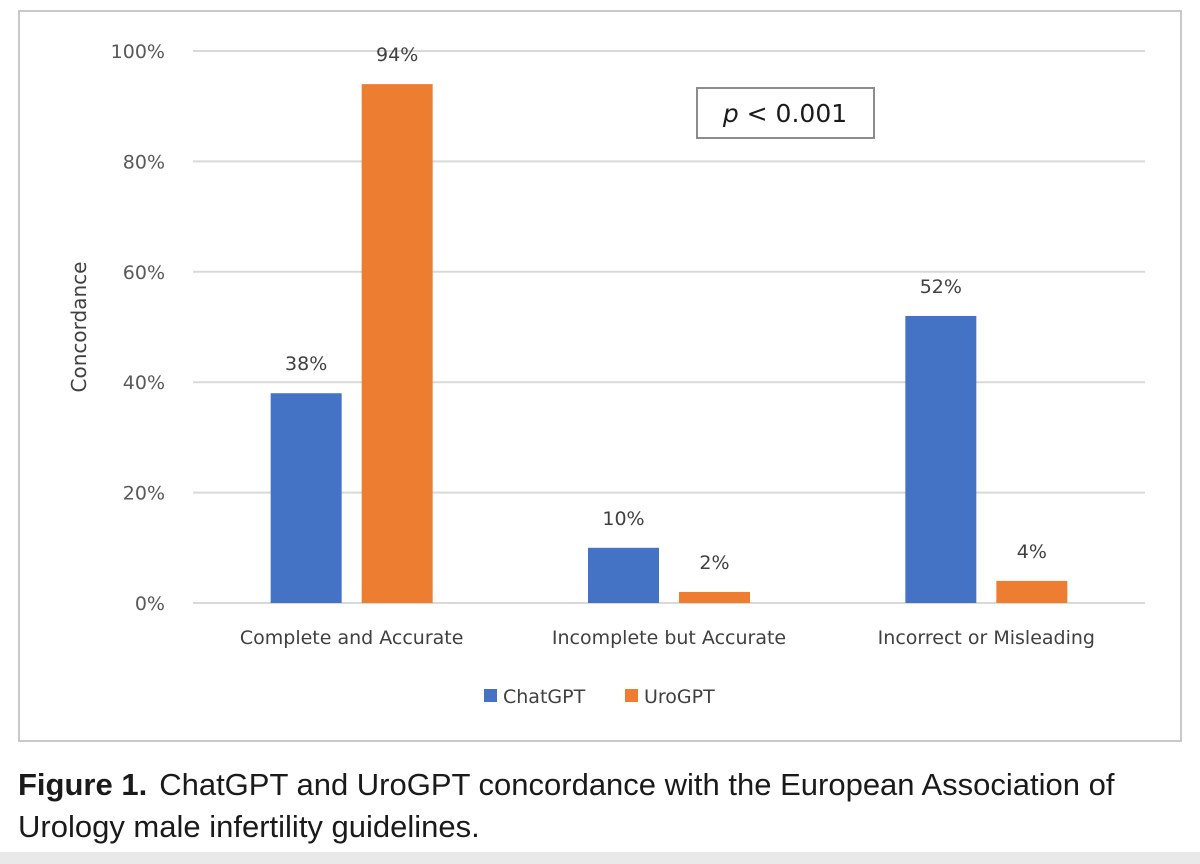 The width and height of the screenshot is (1200, 864). I want to click on legend-swatch-chatgpt, so click(490, 695).